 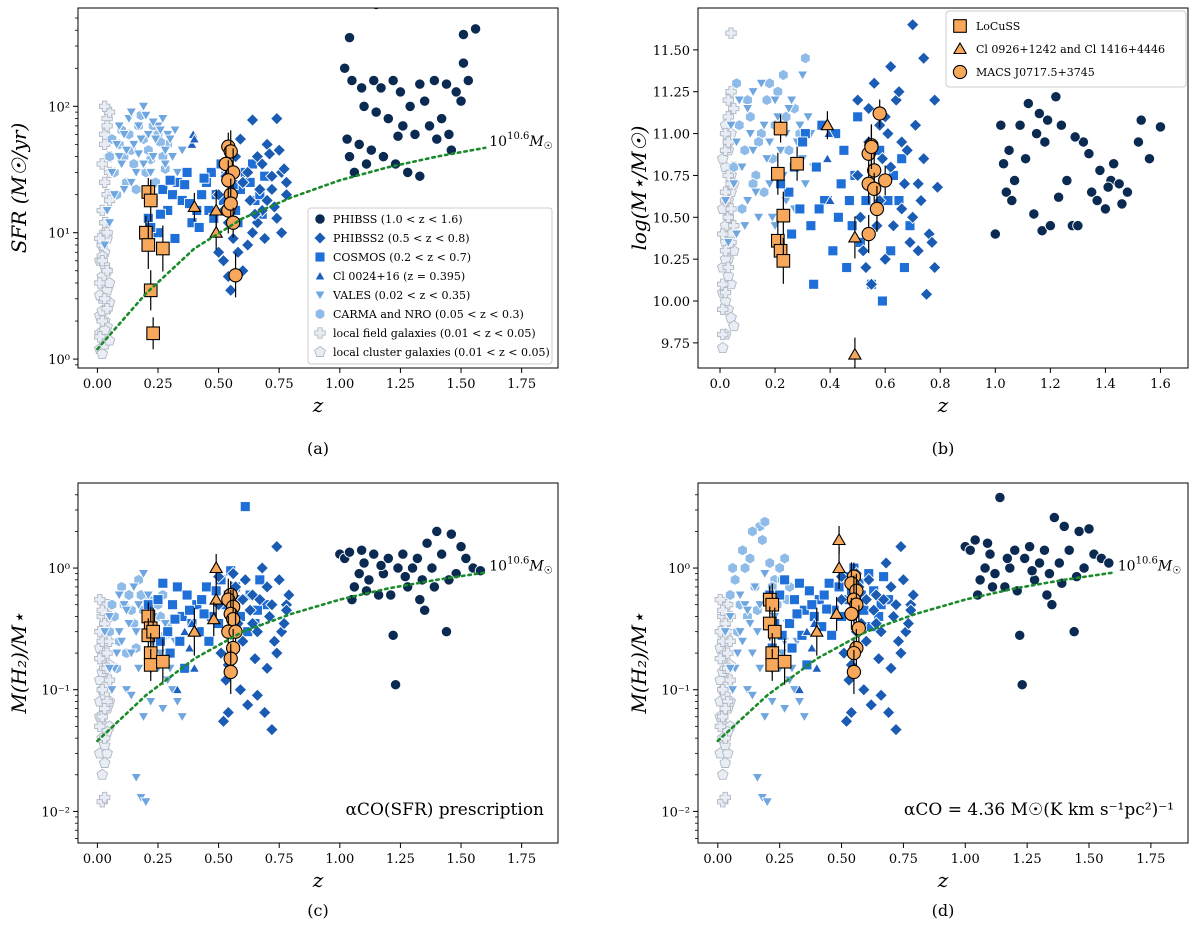 What do you see at coordinates (410, 608) in the screenshot?
I see `series-phibss` at bounding box center [410, 608].